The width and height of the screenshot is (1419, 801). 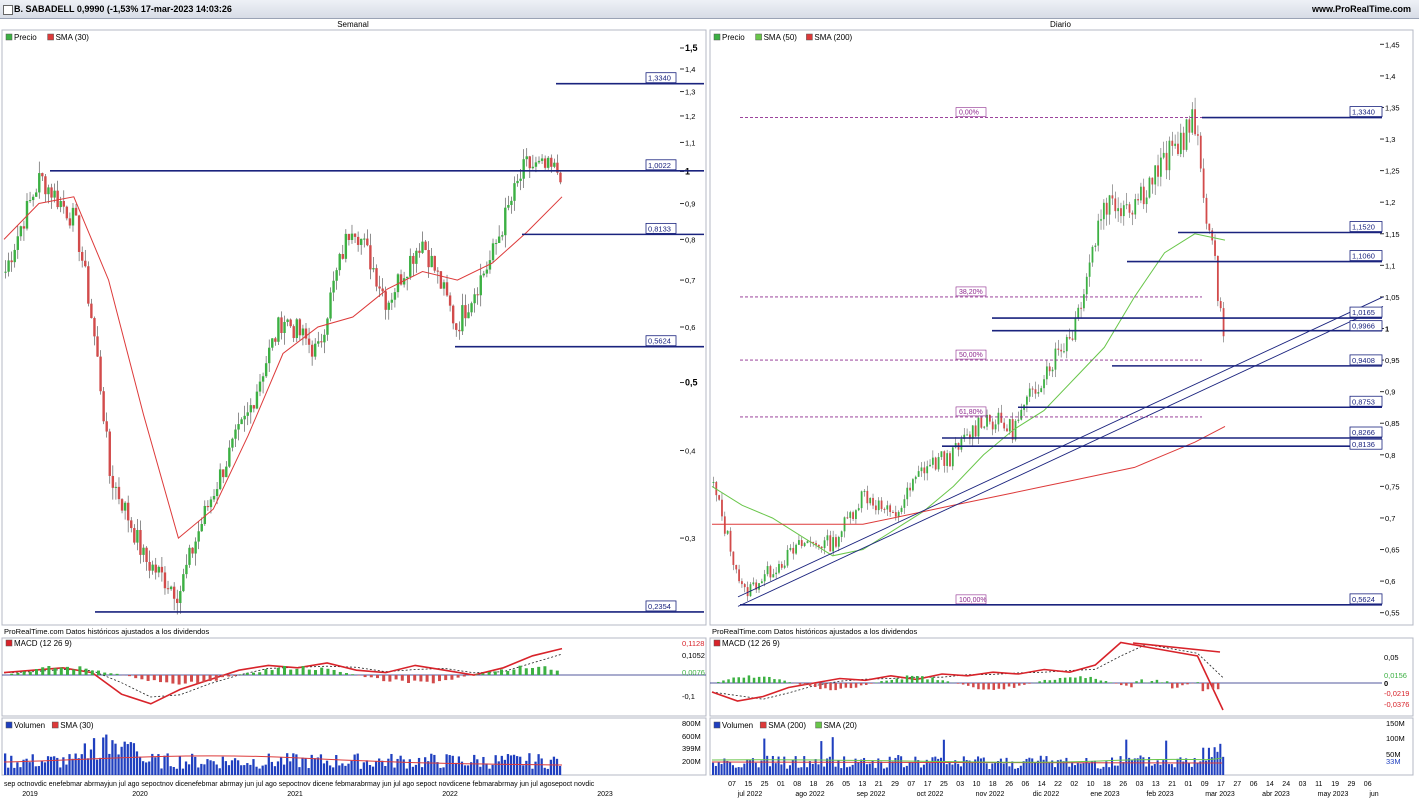 I want to click on site-link: www.ProRealTime.com, so click(x=1361, y=9).